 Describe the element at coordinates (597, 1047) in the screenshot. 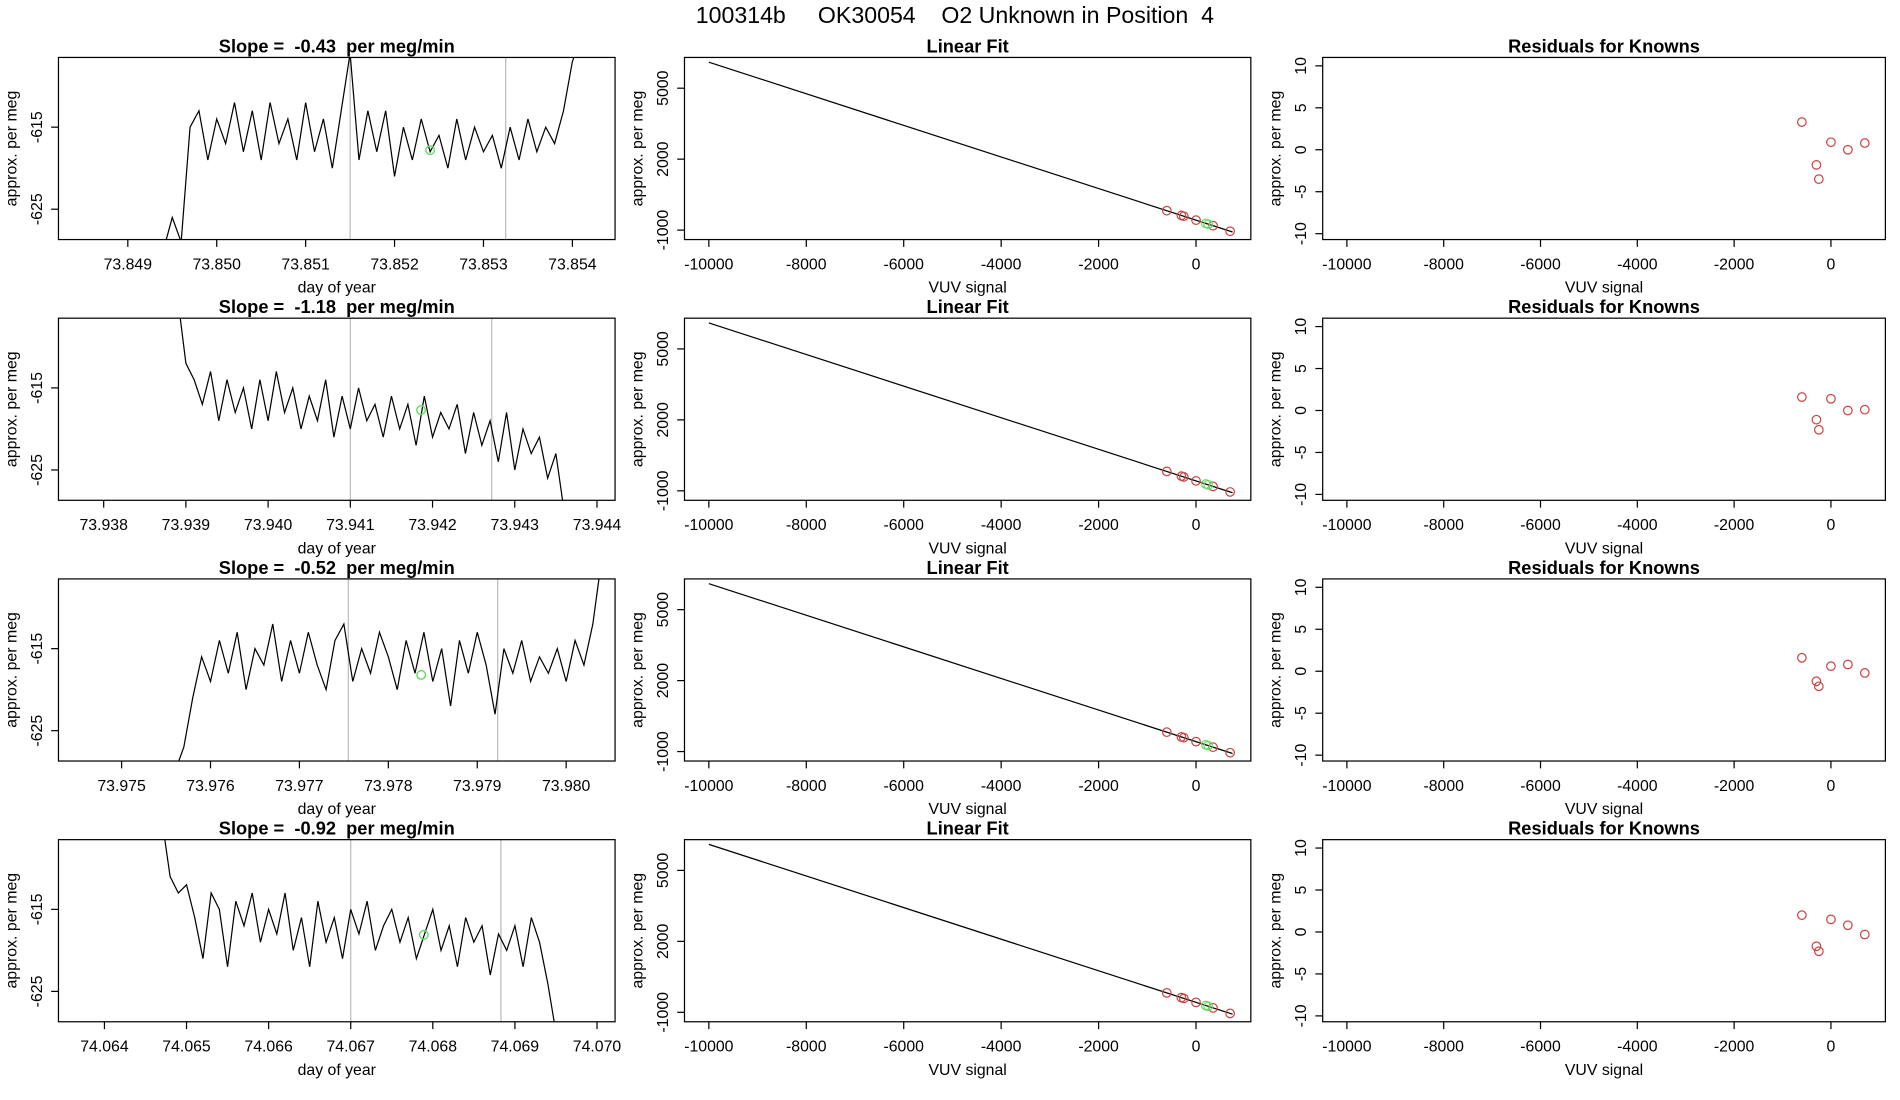

I see `x-tick-label: 74.070` at that location.